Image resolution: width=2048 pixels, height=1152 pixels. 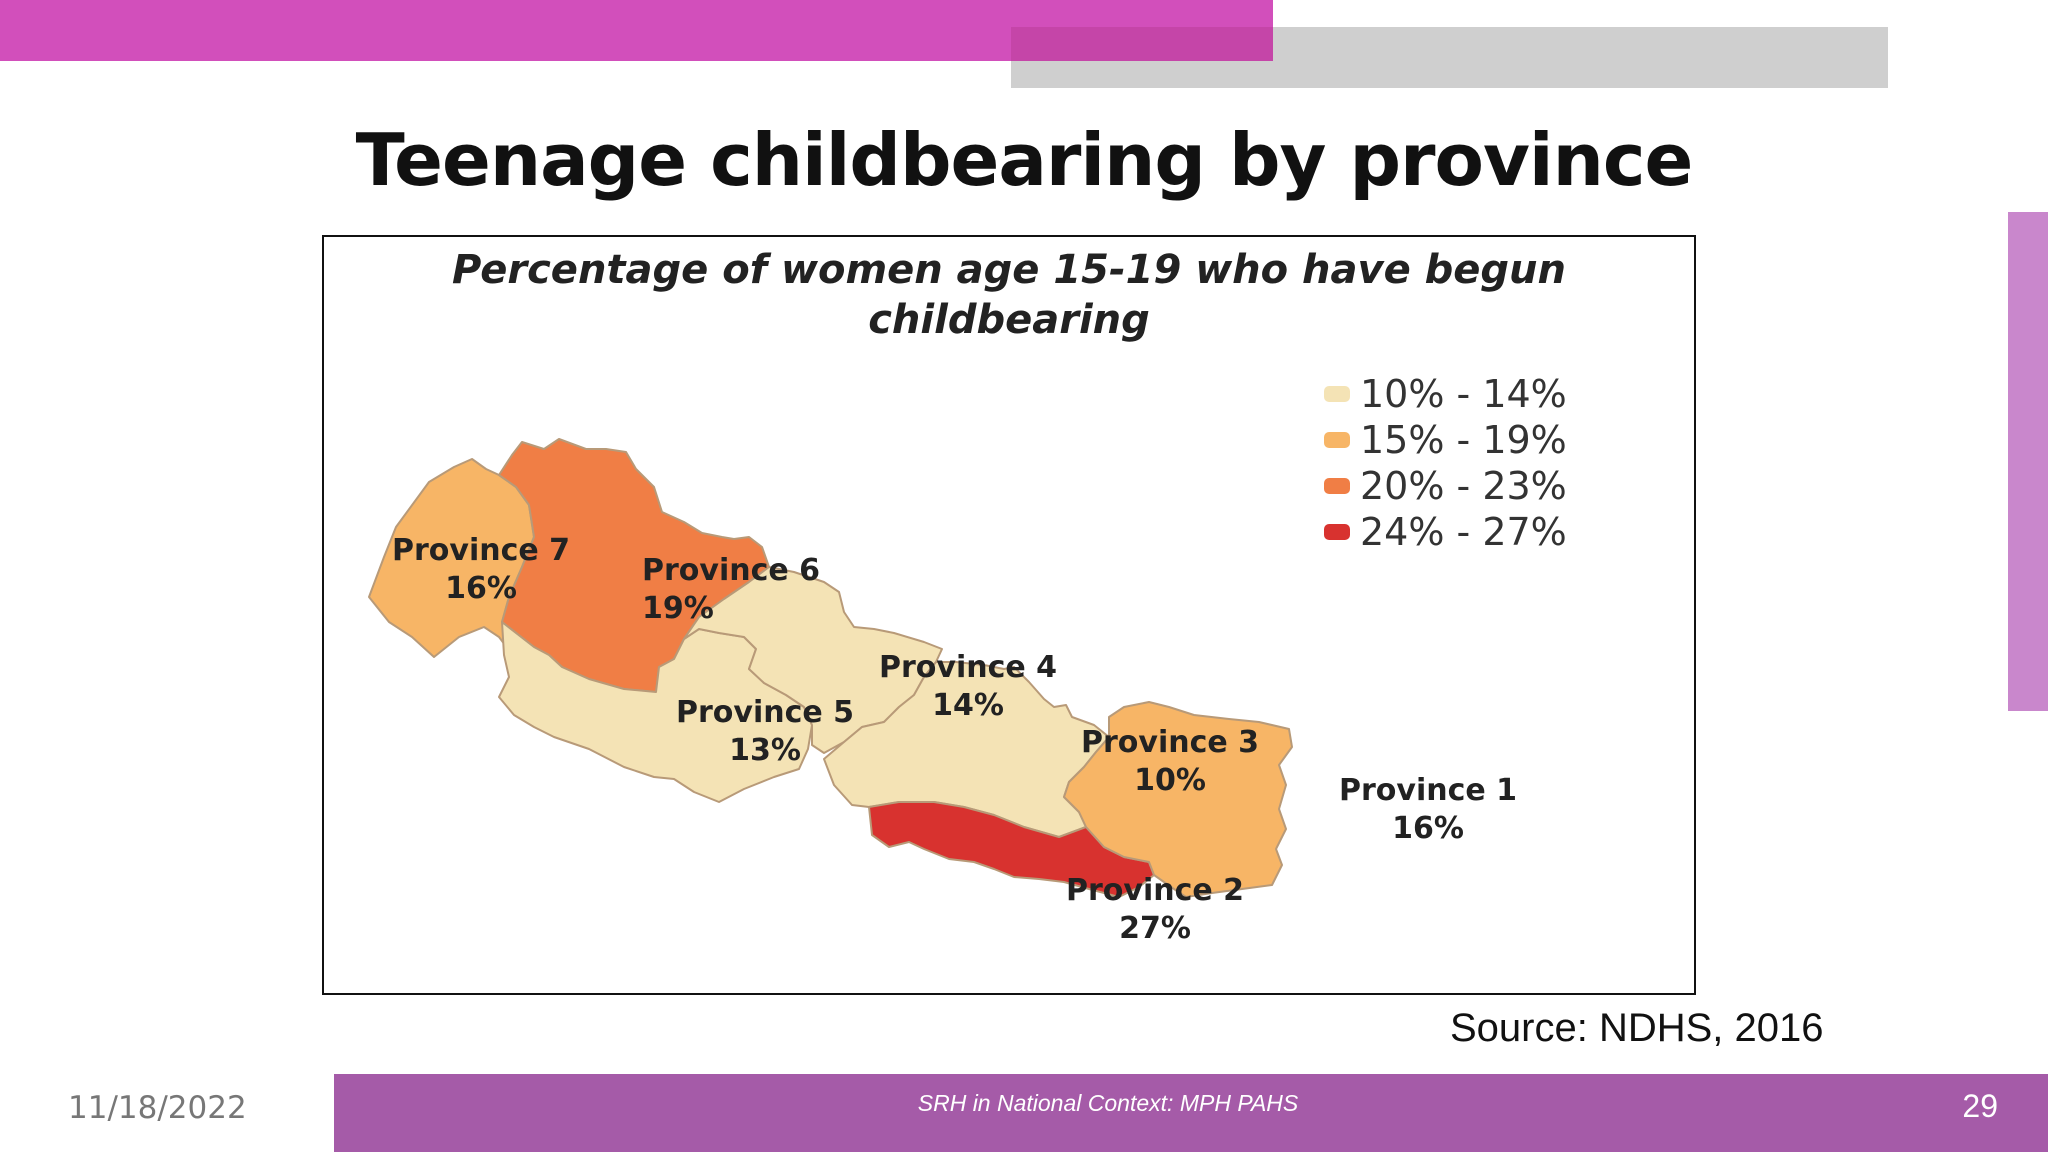 I want to click on province-name: Province 2, so click(x=1155, y=890).